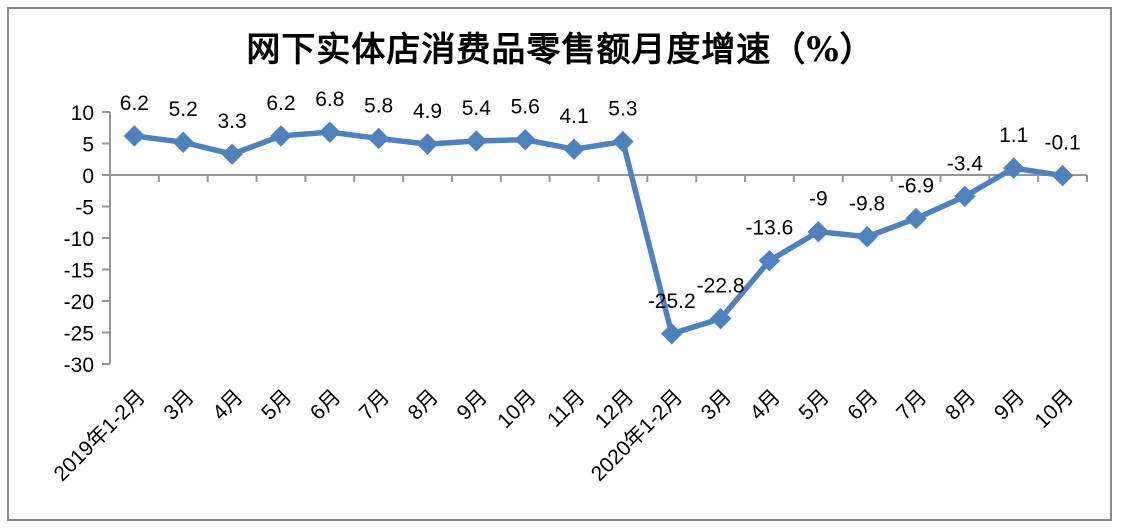 This screenshot has height=531, width=1121. Describe the element at coordinates (231, 121) in the screenshot. I see `data-point-label: 3.3` at that location.